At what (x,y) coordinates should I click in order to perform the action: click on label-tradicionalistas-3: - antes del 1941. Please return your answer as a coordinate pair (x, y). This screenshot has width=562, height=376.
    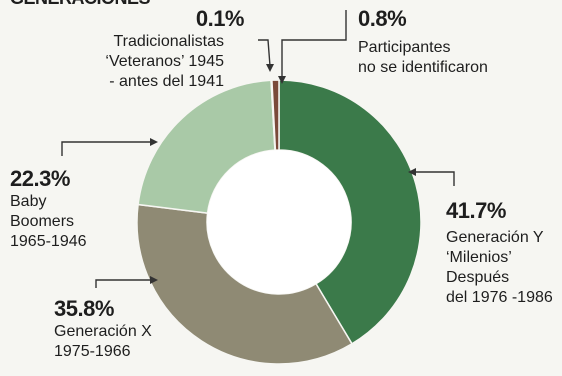
    Looking at the image, I should click on (166, 81).